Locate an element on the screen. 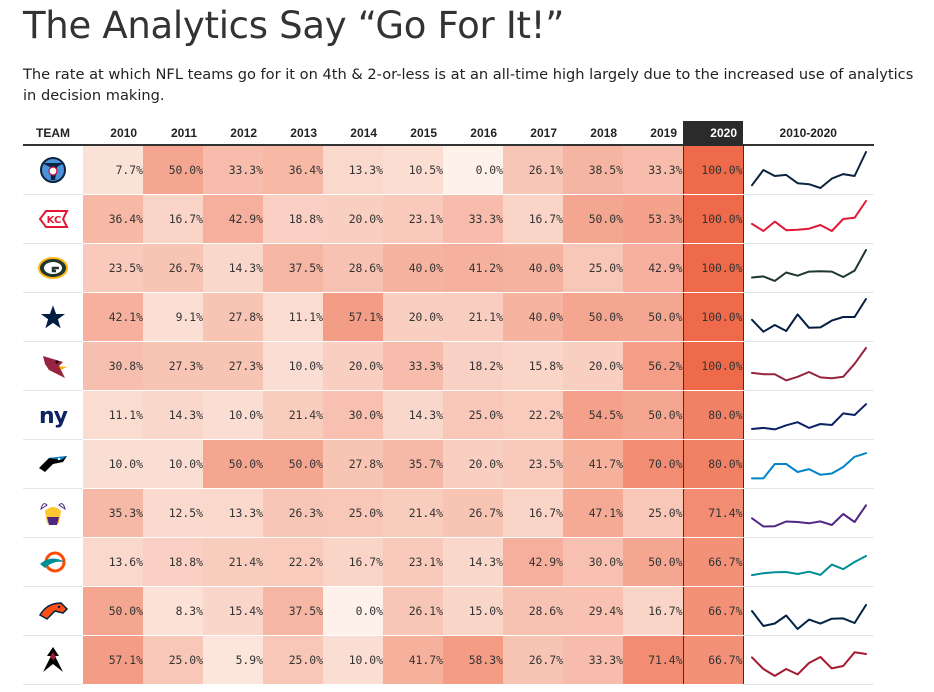 This screenshot has width=934, height=692. rate-cell-2016: 58.3% is located at coordinates (473, 660).